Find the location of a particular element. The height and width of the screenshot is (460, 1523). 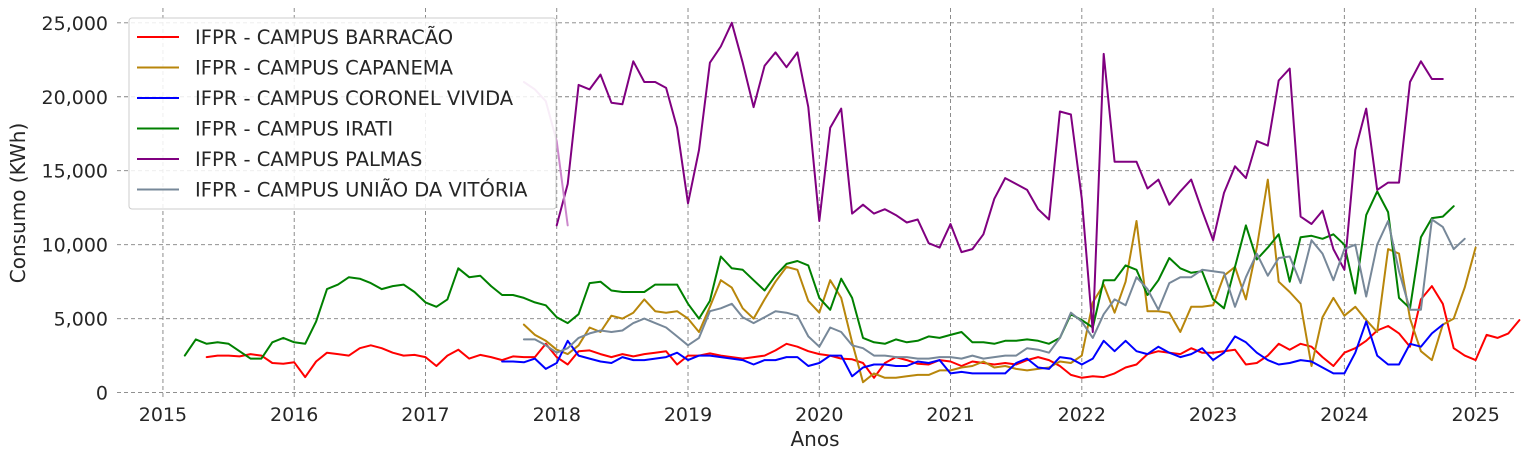

y-tick-label: 25,000 is located at coordinates (75, 24).